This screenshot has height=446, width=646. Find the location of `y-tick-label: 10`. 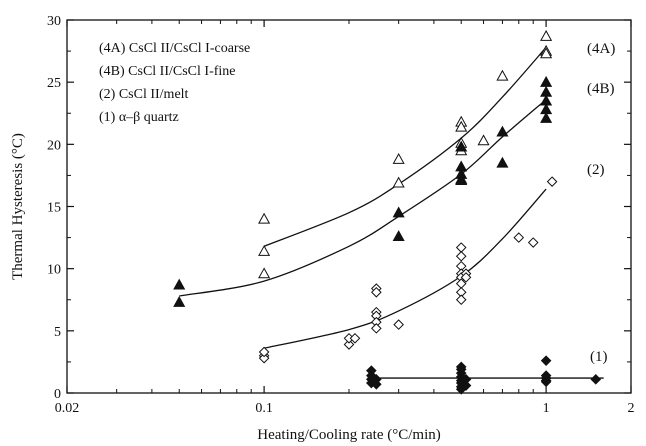

y-tick-label: 10 is located at coordinates (54, 270).